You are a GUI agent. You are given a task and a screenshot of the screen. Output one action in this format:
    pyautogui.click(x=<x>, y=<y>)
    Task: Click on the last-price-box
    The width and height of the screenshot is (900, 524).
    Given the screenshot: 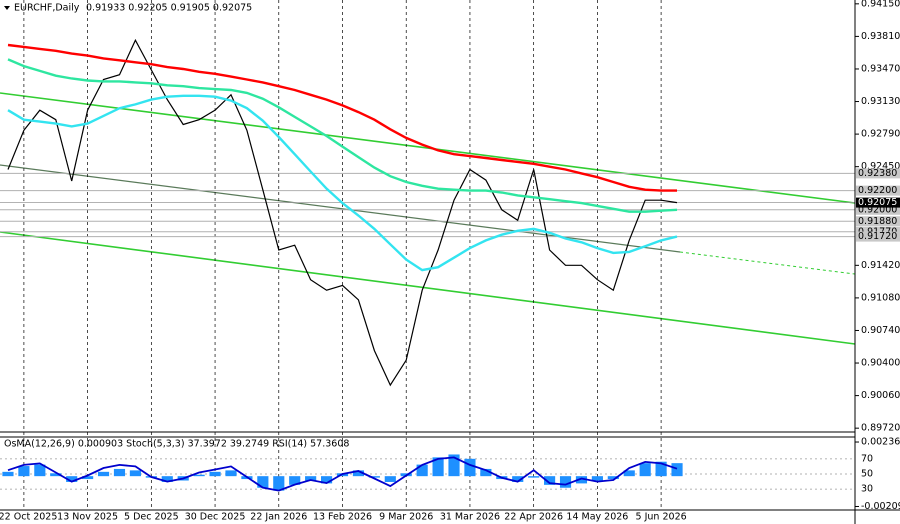 What is the action you would take?
    pyautogui.click(x=878, y=202)
    